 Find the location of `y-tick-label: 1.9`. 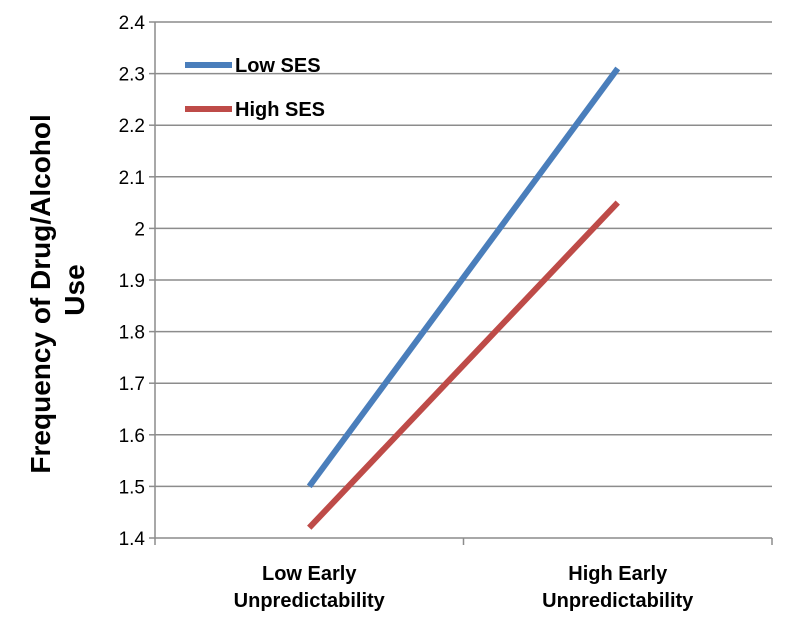

y-tick-label: 1.9 is located at coordinates (132, 281).